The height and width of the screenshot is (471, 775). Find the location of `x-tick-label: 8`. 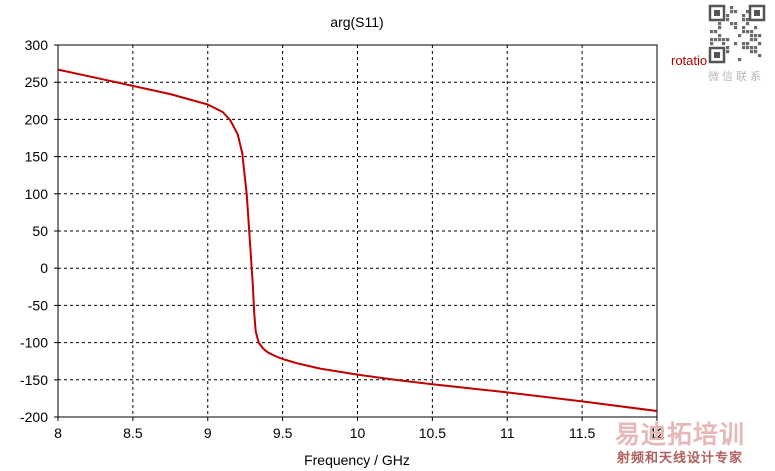

x-tick-label: 8 is located at coordinates (58, 433).